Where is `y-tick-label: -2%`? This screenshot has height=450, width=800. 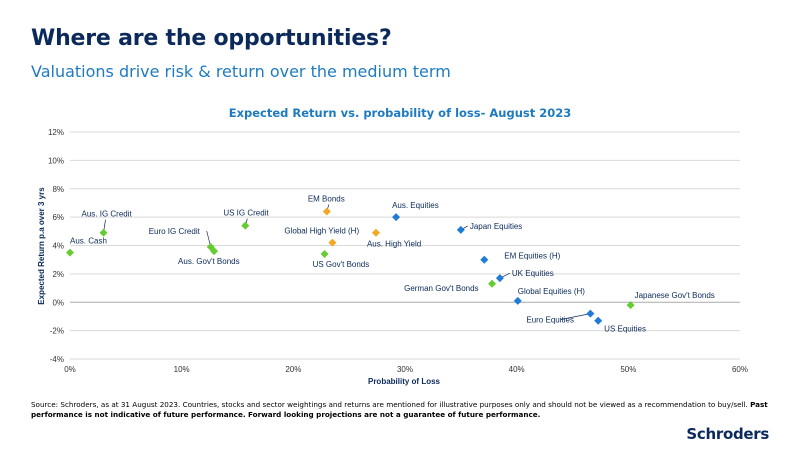
y-tick-label: -2% is located at coordinates (57, 331).